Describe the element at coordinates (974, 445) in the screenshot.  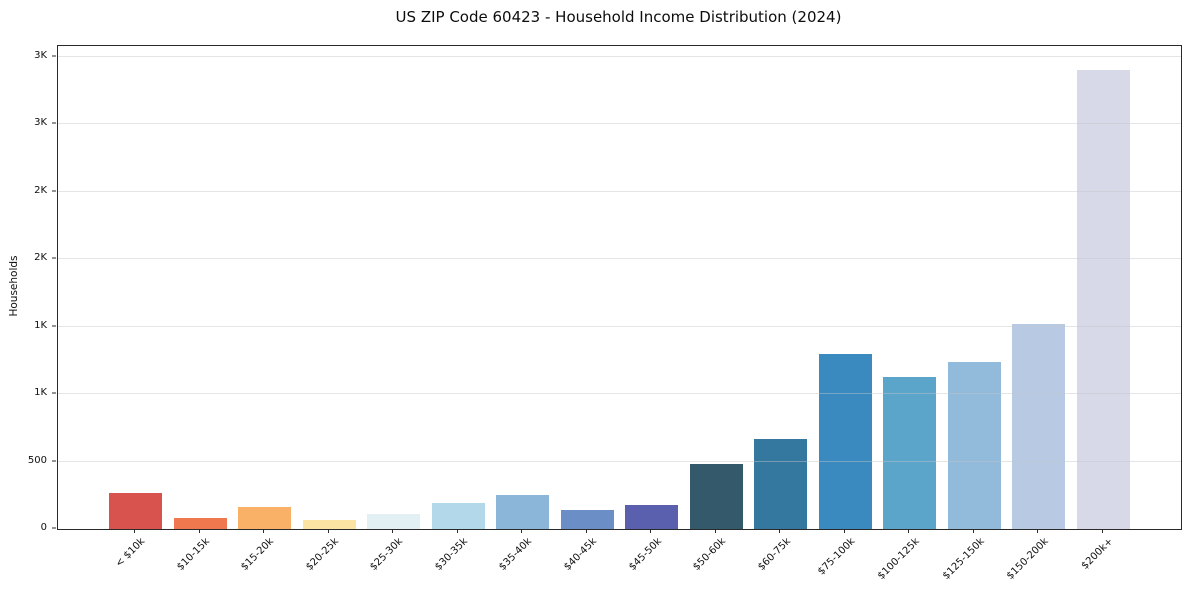
I see `bar-$125-150k` at that location.